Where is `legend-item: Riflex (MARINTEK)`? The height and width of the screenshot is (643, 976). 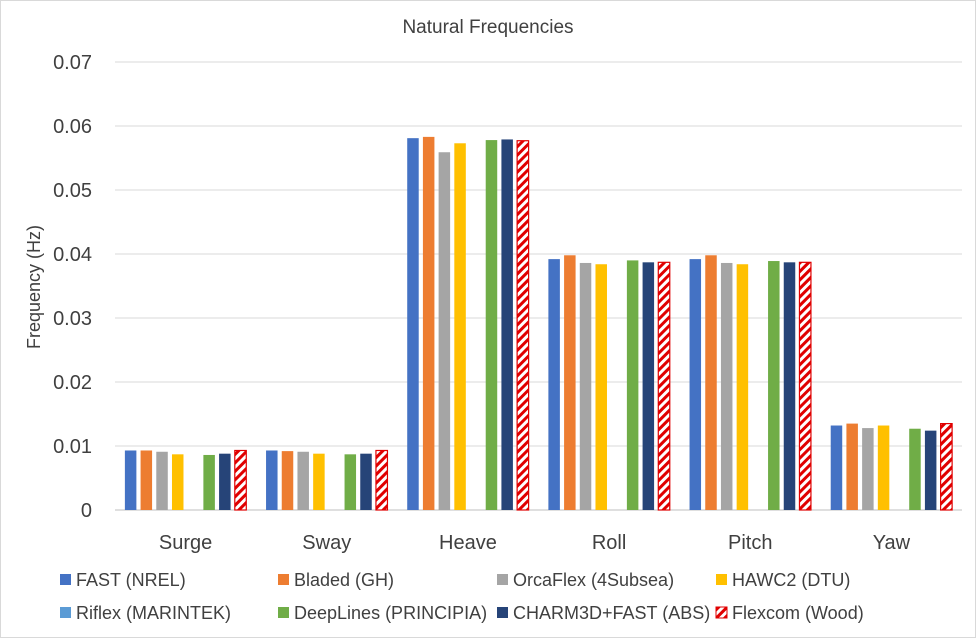
legend-item: Riflex (MARINTEK) is located at coordinates (145, 613).